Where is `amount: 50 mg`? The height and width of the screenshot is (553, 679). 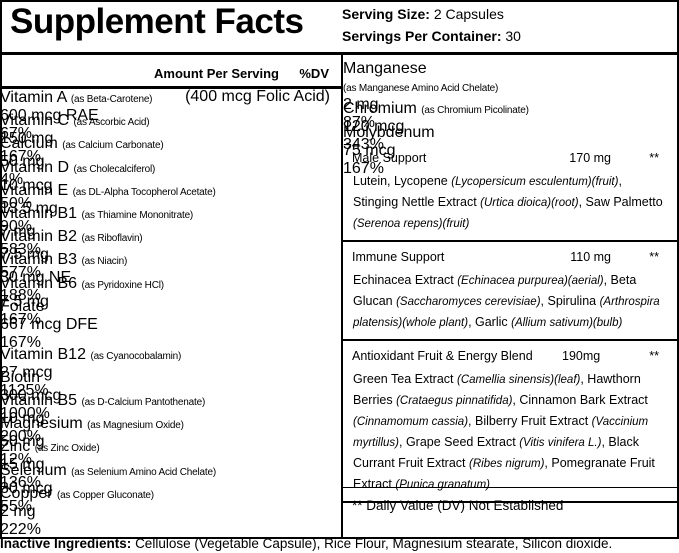
amount: 50 mg is located at coordinates (22, 442).